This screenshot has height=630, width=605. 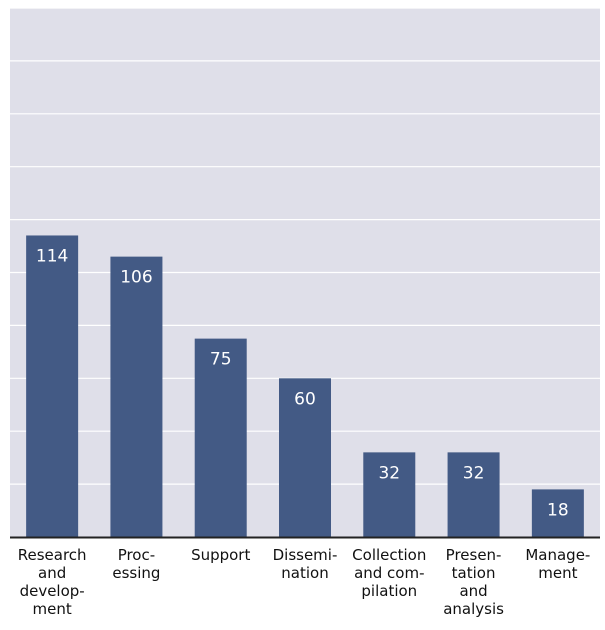 I want to click on data-label-2: 106, so click(x=136, y=278).